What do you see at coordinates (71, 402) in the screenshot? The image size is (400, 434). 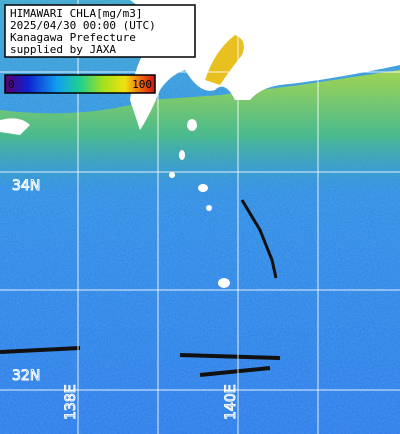 I see `lon-label: 138E` at bounding box center [71, 402].